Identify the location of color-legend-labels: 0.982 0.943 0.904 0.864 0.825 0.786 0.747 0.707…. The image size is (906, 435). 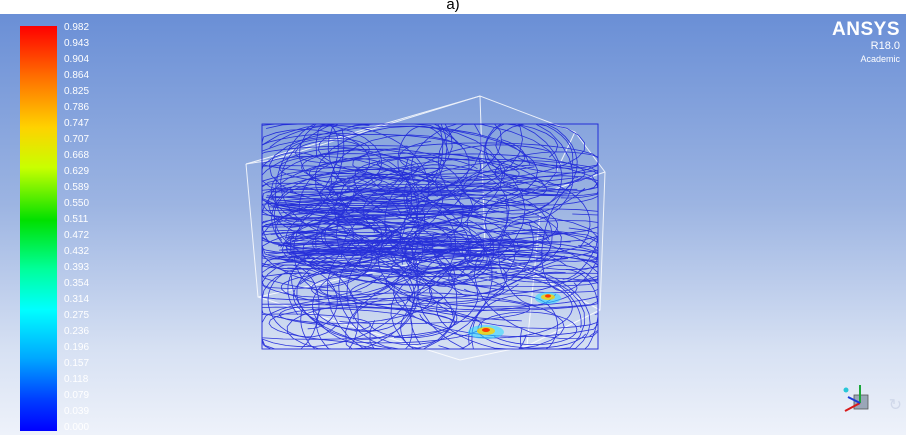
(89, 228).